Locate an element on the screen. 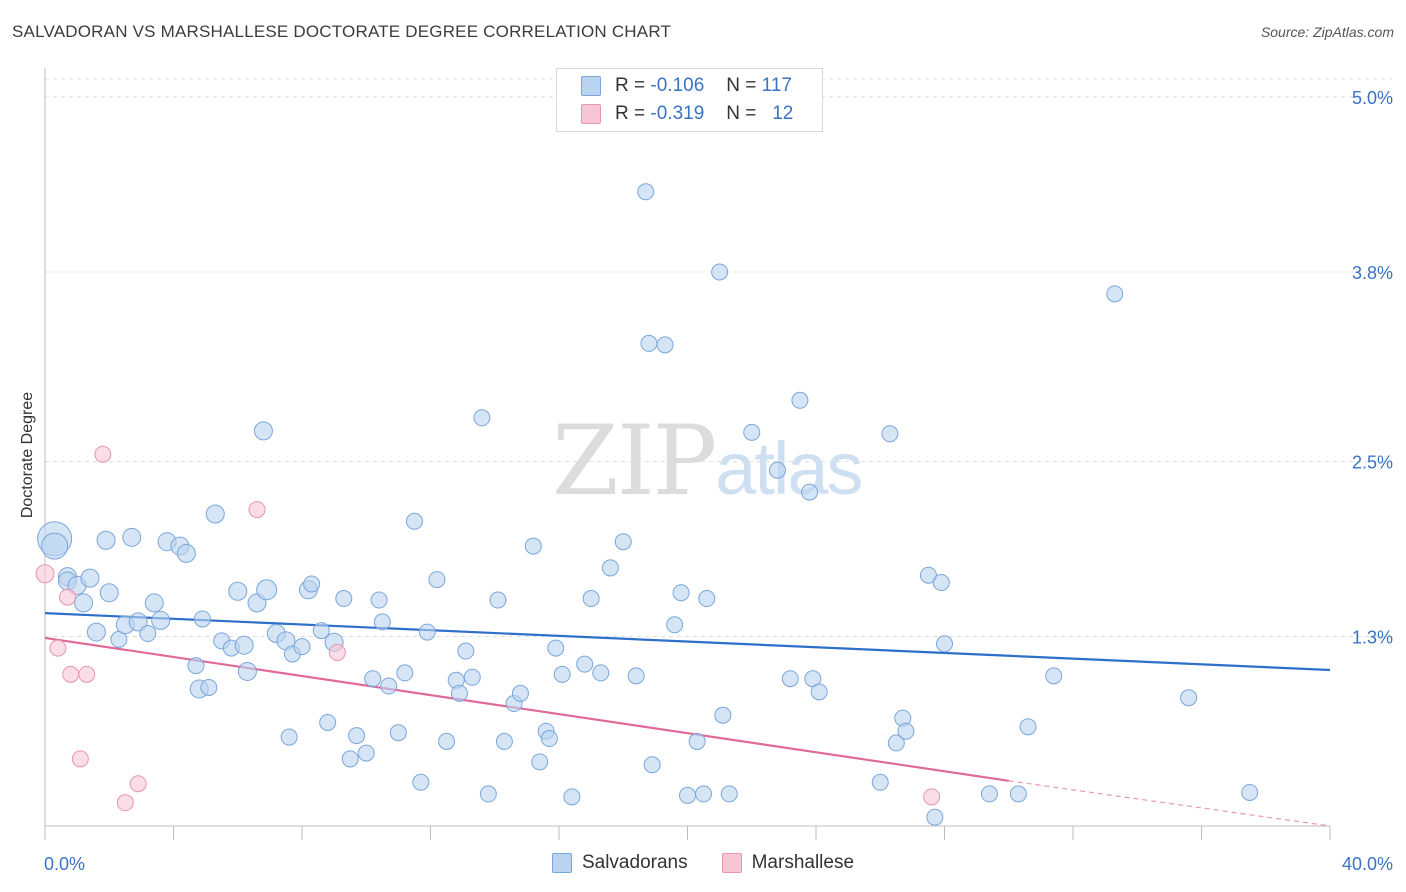 The height and width of the screenshot is (892, 1406). legend-n-value: 117 is located at coordinates (776, 85).